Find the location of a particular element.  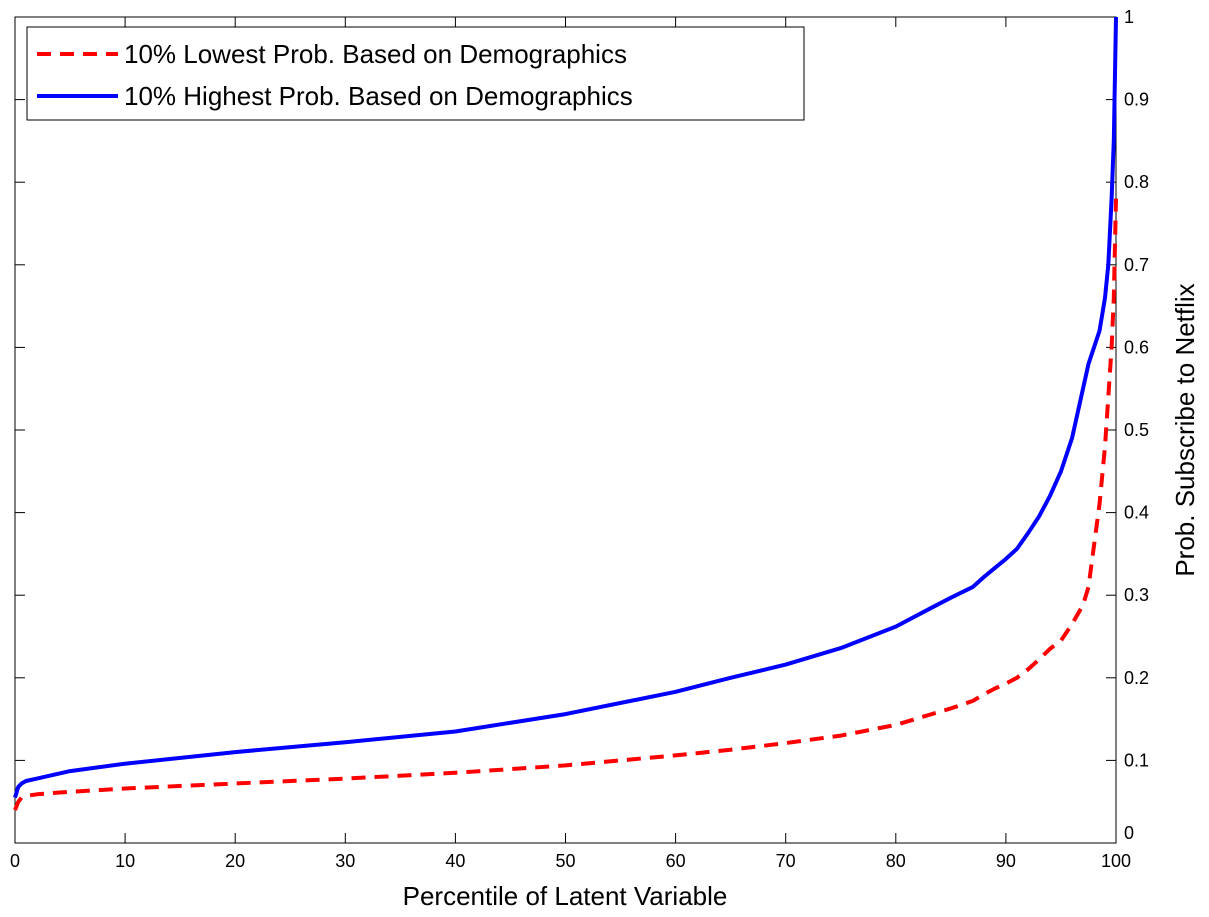

x-tick-label: 80 is located at coordinates (896, 861).